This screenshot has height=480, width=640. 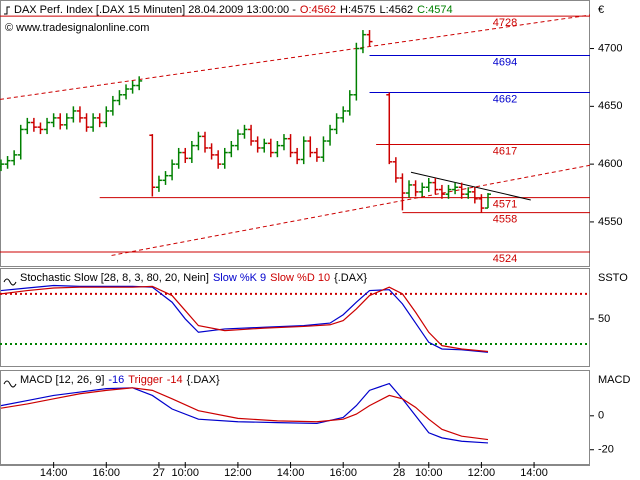 I want to click on legend-title: Stochastic Slow [28, 8, 3, 80, 20, Nein], so click(x=114, y=278).